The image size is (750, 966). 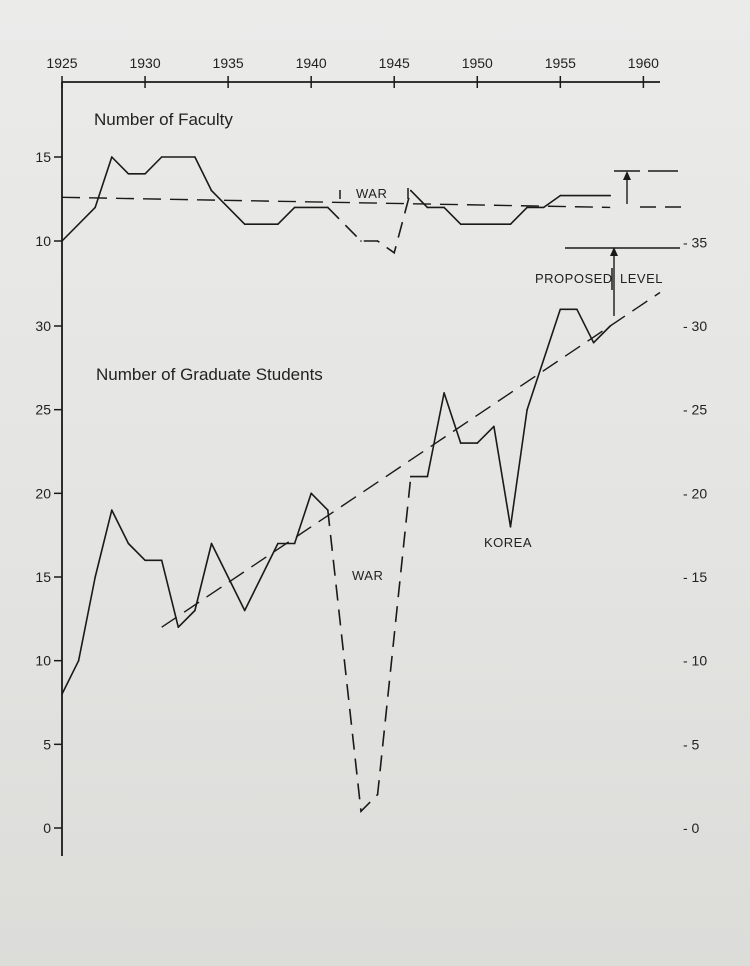 What do you see at coordinates (394, 63) in the screenshot?
I see `x-tick-label-1945: 1945` at bounding box center [394, 63].